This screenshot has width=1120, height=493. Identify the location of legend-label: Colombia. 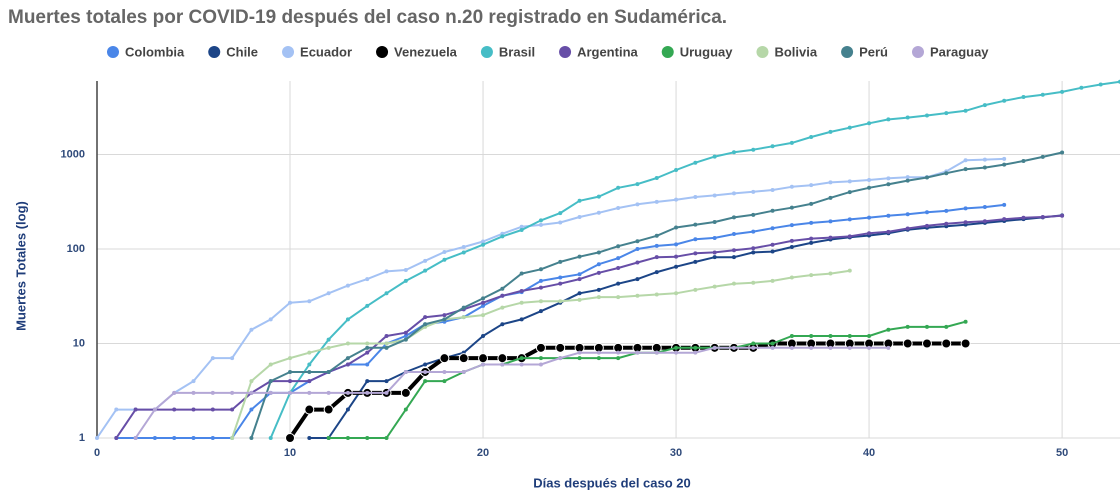
(155, 51).